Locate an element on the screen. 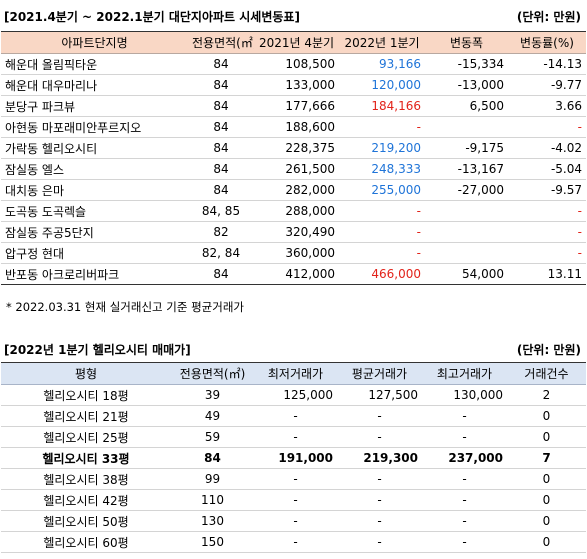 Image resolution: width=587 pixels, height=559 pixels. change-cell: 6,500 is located at coordinates (466, 106).